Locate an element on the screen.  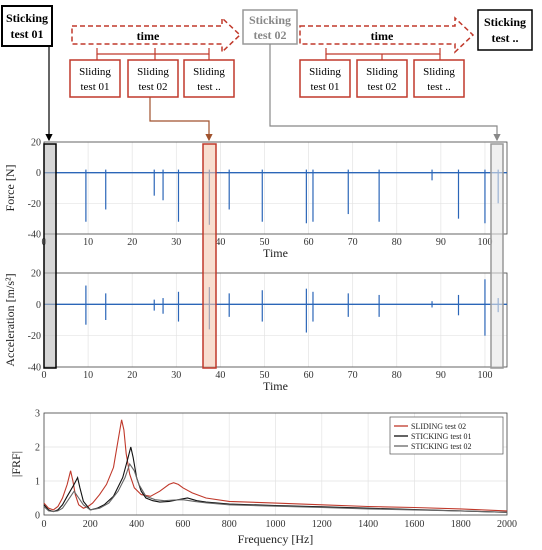
sticking-box-03: Sticking test .. is located at coordinates (505, 30).